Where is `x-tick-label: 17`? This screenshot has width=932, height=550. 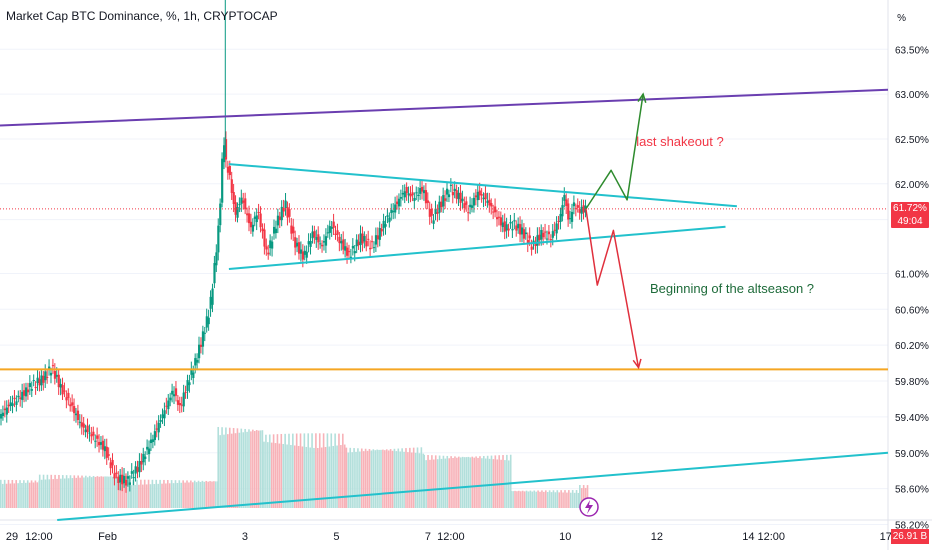
x-tick-label: 17 is located at coordinates (886, 537).